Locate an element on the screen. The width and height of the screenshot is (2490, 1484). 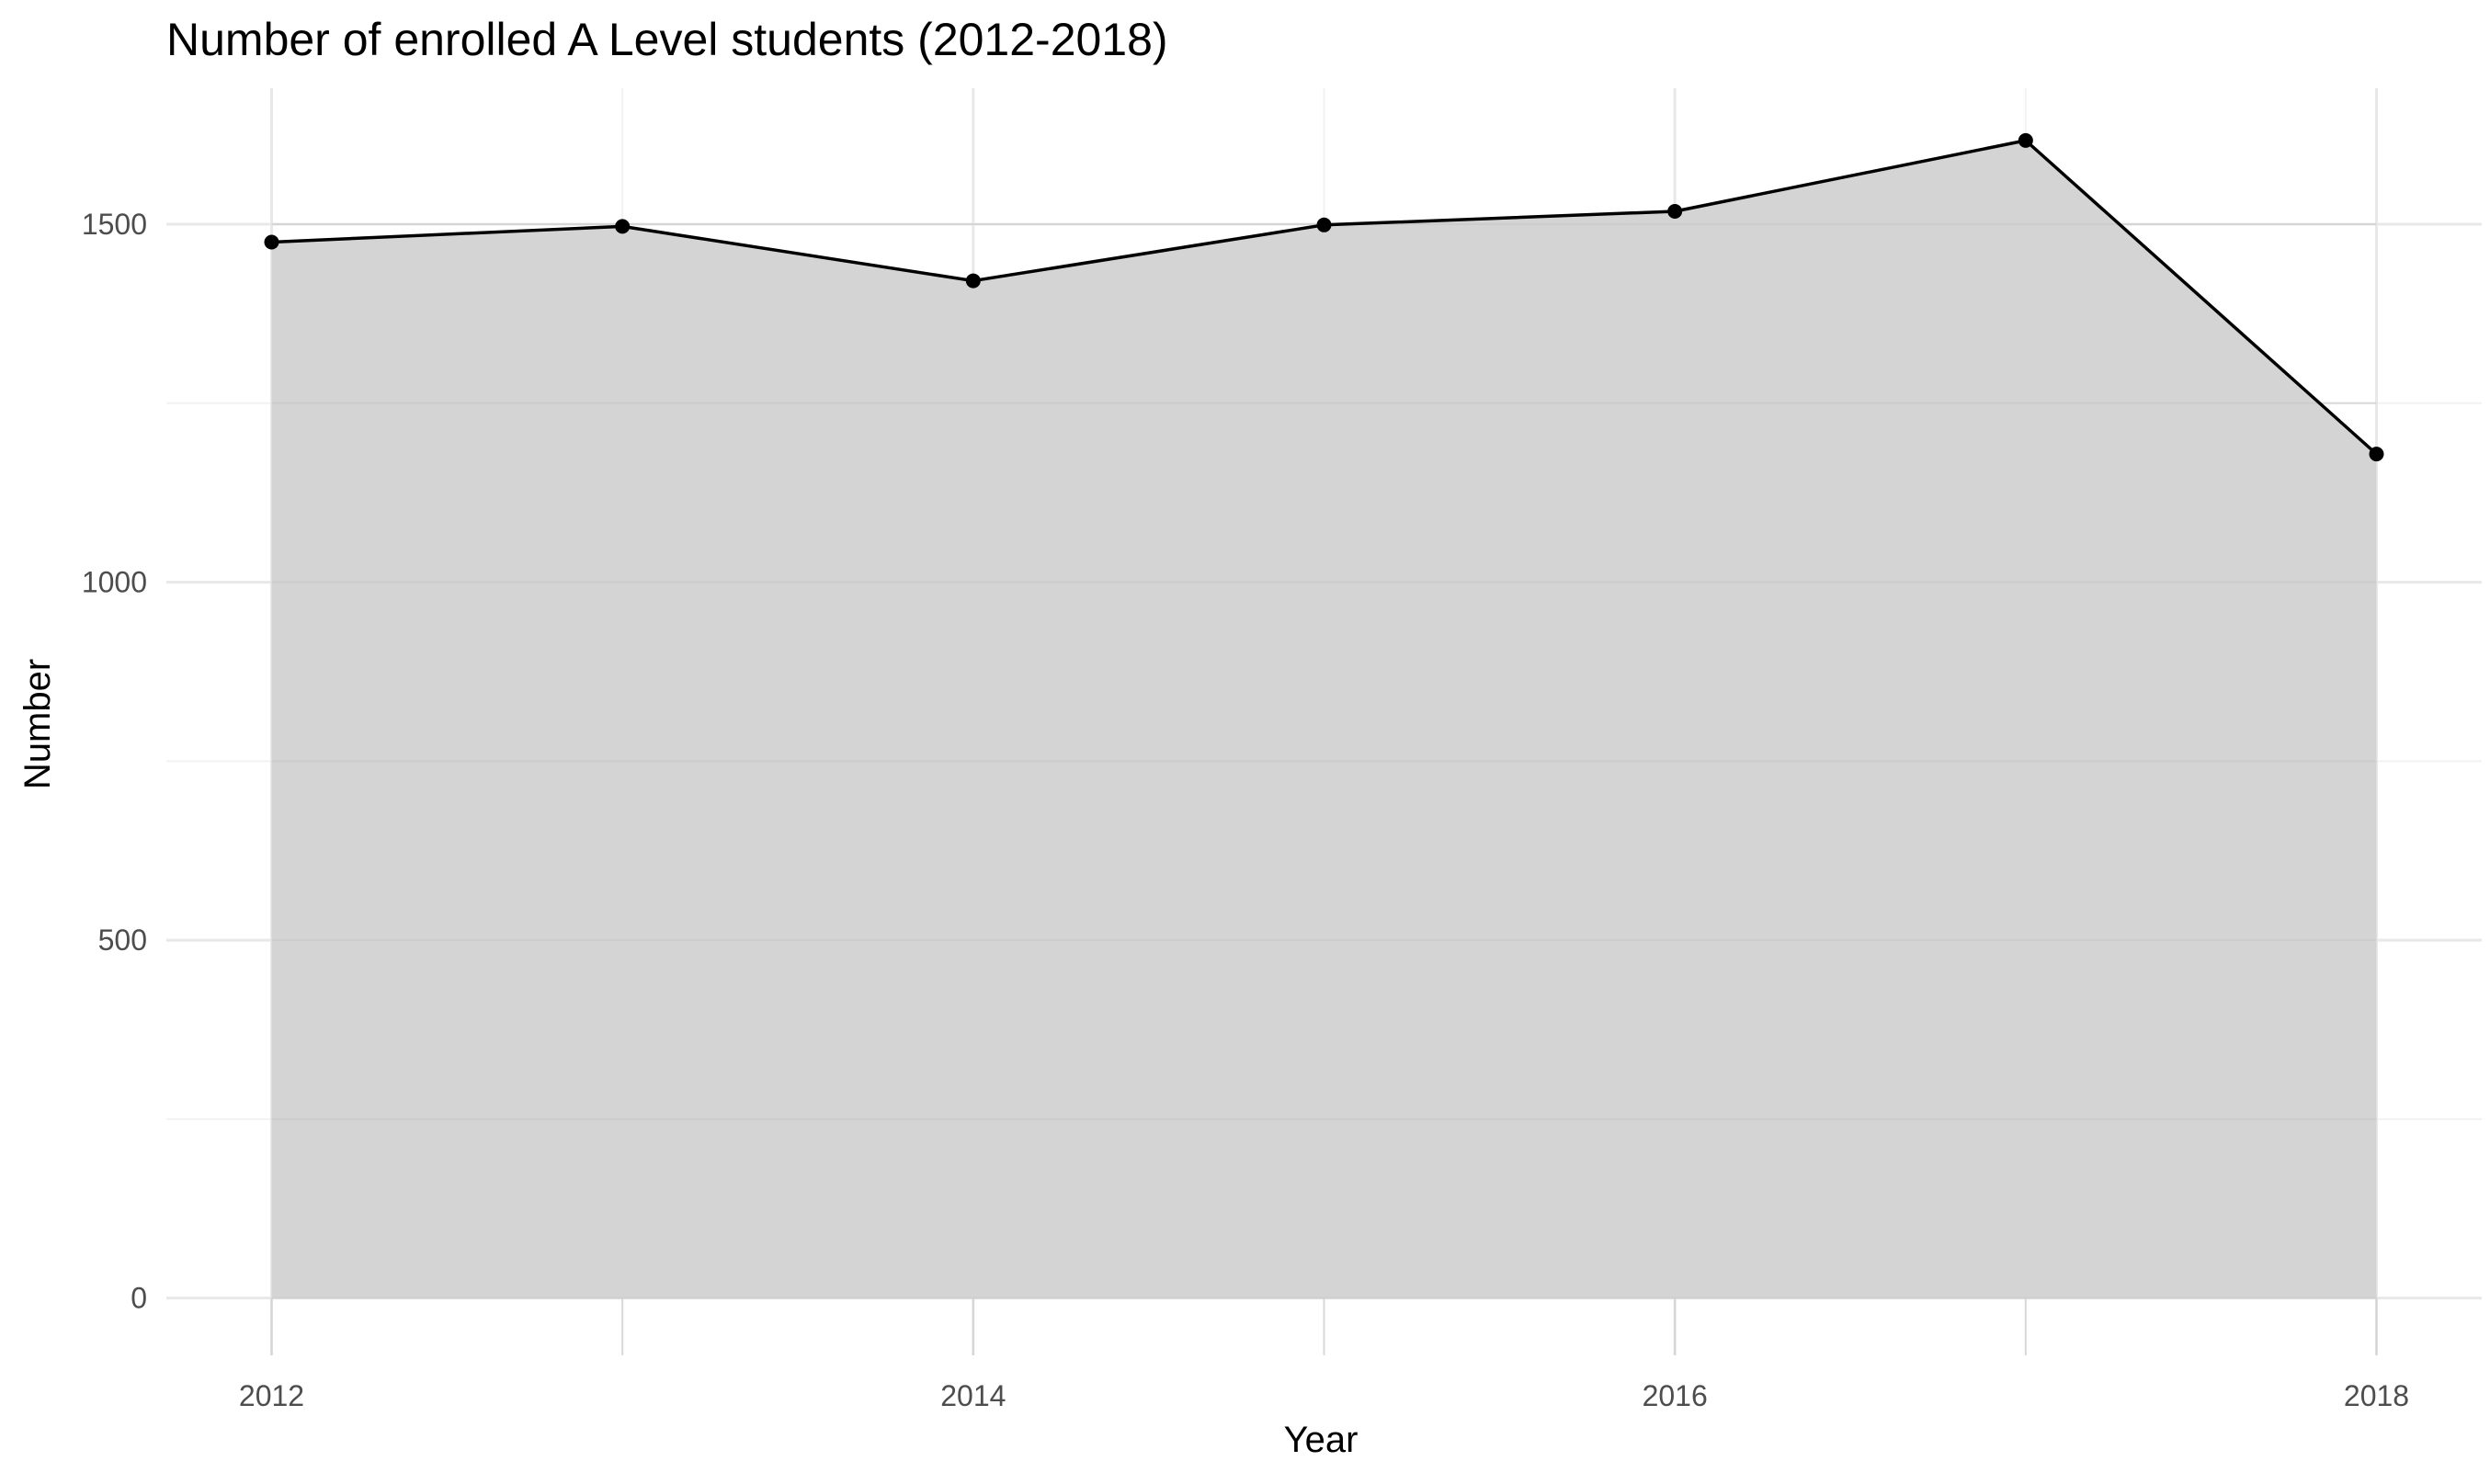
y-tick-label: 1500 is located at coordinates (114, 225).